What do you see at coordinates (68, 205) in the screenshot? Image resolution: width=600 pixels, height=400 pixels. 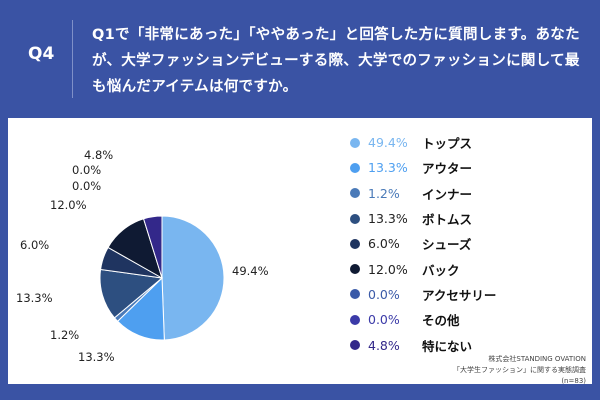 I see `pie-data-label: 12.0%` at bounding box center [68, 205].